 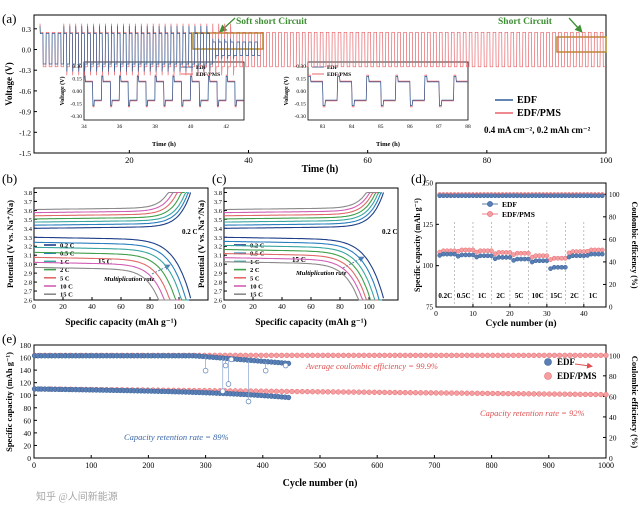 I want to click on inset1-legend-edf: EDF, so click(x=202, y=68).